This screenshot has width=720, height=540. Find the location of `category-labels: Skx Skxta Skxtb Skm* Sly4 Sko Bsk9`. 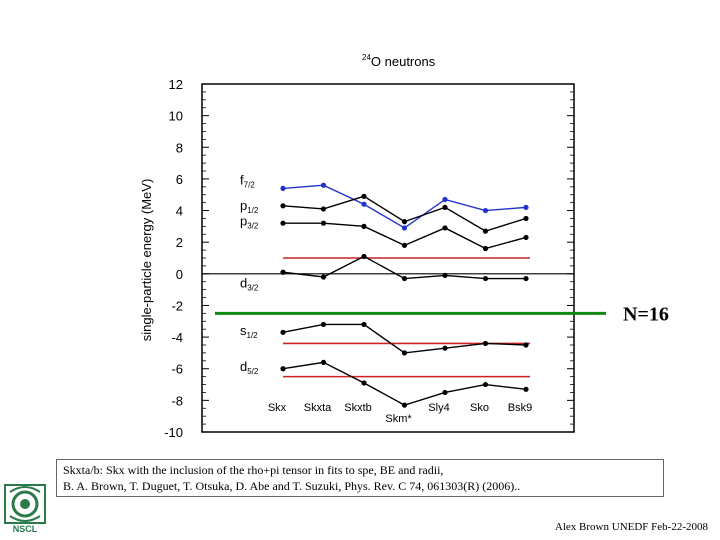

category-labels: Skx Skxta Skxtb Skm* Sly4 Sko Bsk9 is located at coordinates (400, 413).